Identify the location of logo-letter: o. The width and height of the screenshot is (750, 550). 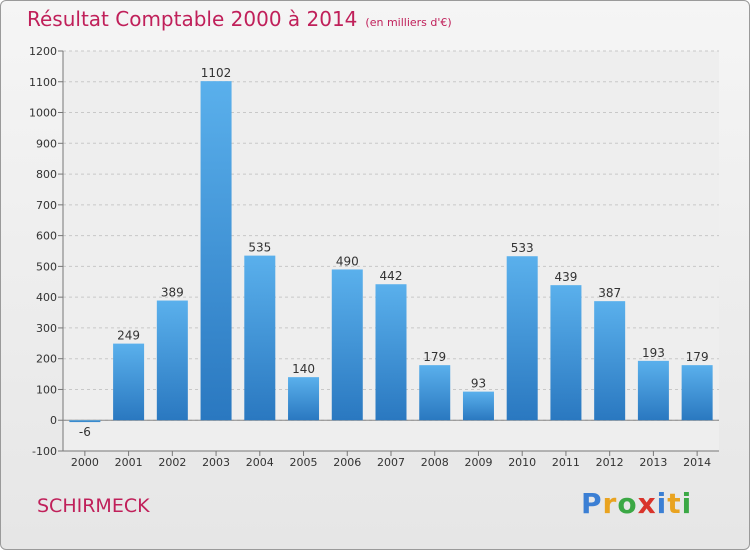
(627, 503).